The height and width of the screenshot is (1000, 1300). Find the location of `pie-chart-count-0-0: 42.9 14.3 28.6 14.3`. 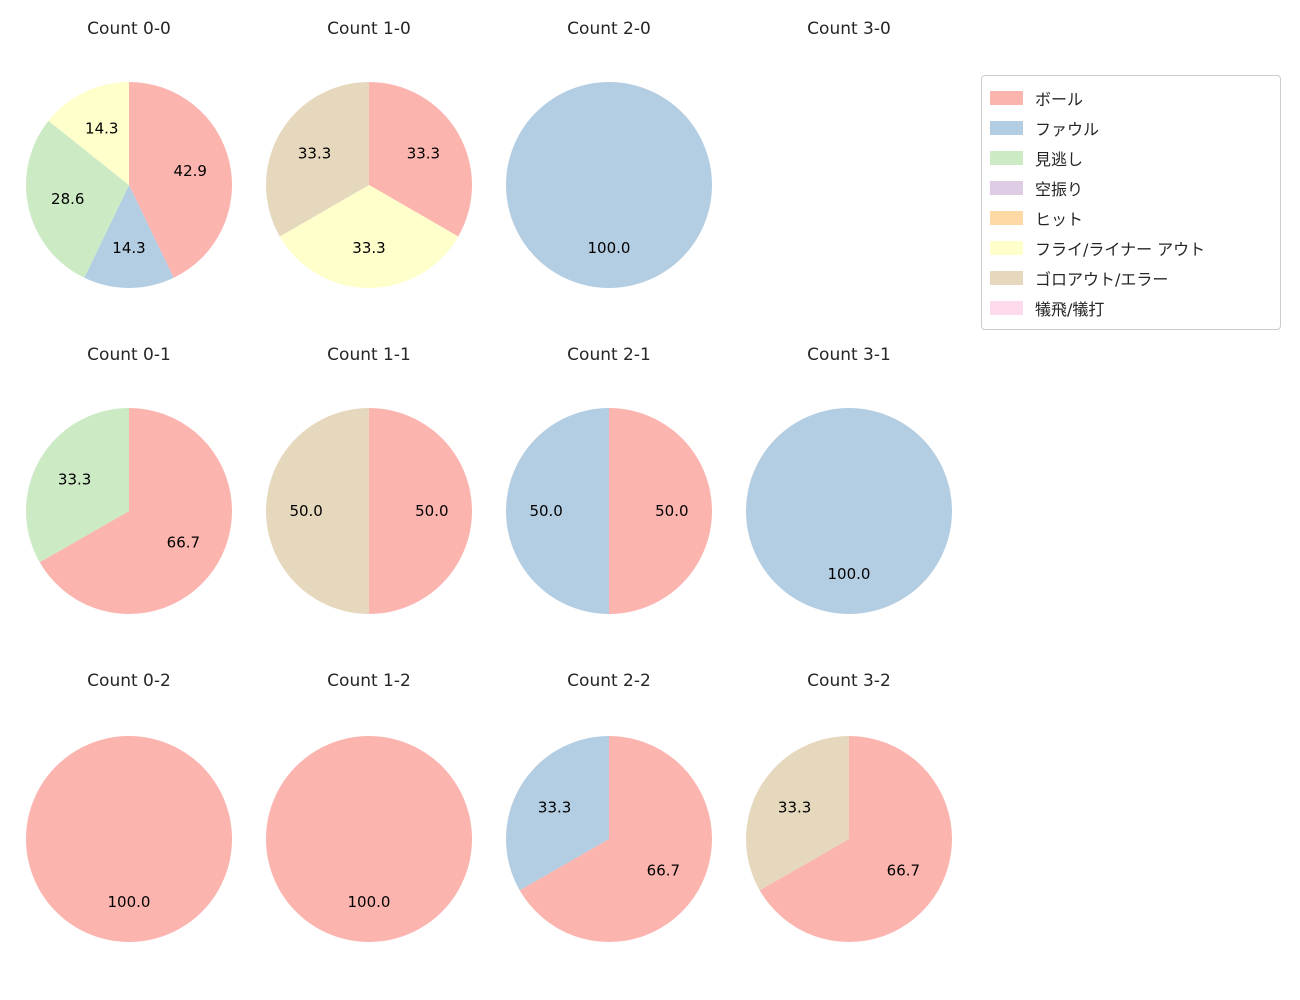

pie-chart-count-0-0: 42.9 14.3 28.6 14.3 is located at coordinates (129, 185).